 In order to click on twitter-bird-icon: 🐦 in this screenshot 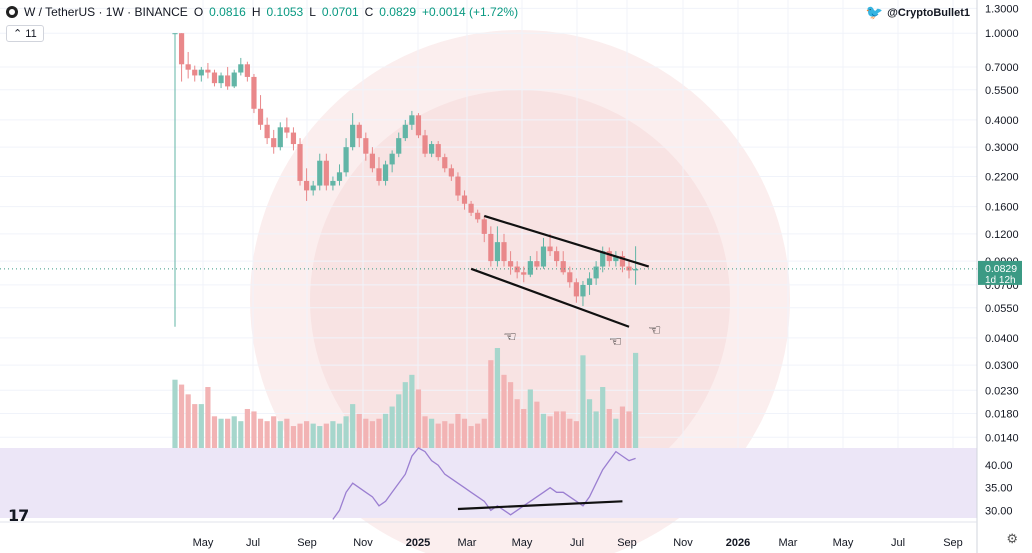, I will do `click(874, 12)`.